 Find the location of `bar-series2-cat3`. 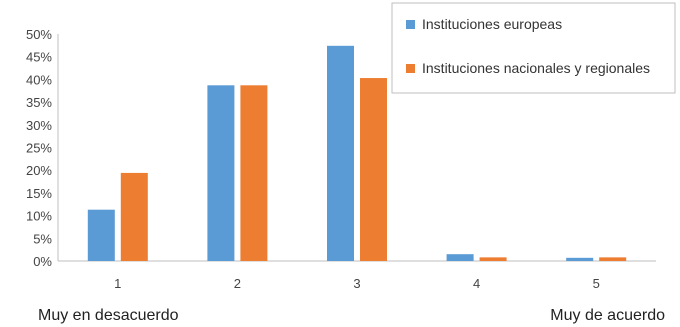

bar-series2-cat3 is located at coordinates (373, 170).